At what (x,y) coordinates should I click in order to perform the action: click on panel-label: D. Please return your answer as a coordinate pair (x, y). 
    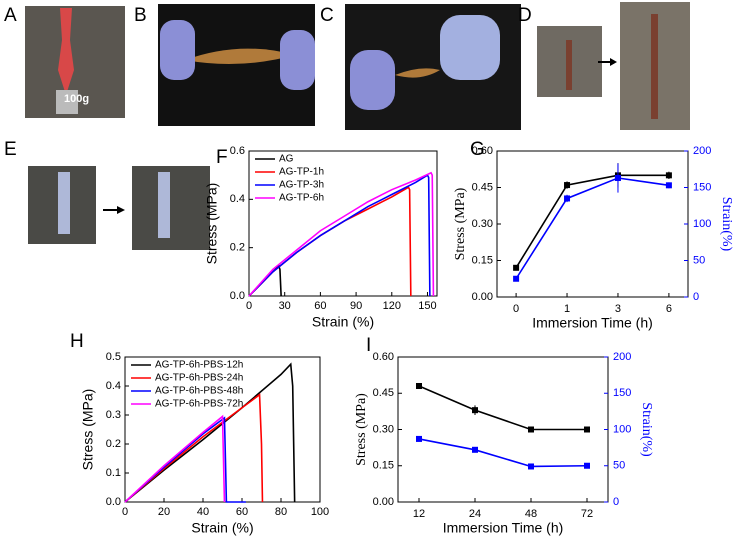
    Looking at the image, I should click on (525, 15).